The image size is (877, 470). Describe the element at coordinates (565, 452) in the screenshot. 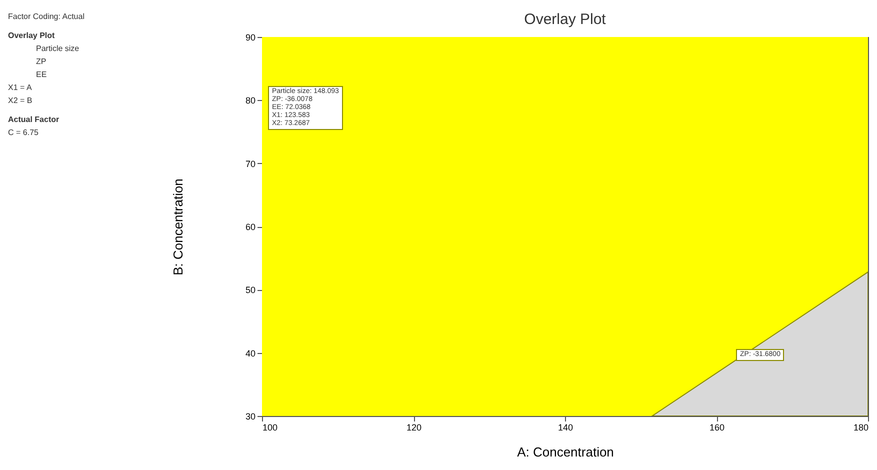

I see `x-axis-title: A: Concentration` at that location.